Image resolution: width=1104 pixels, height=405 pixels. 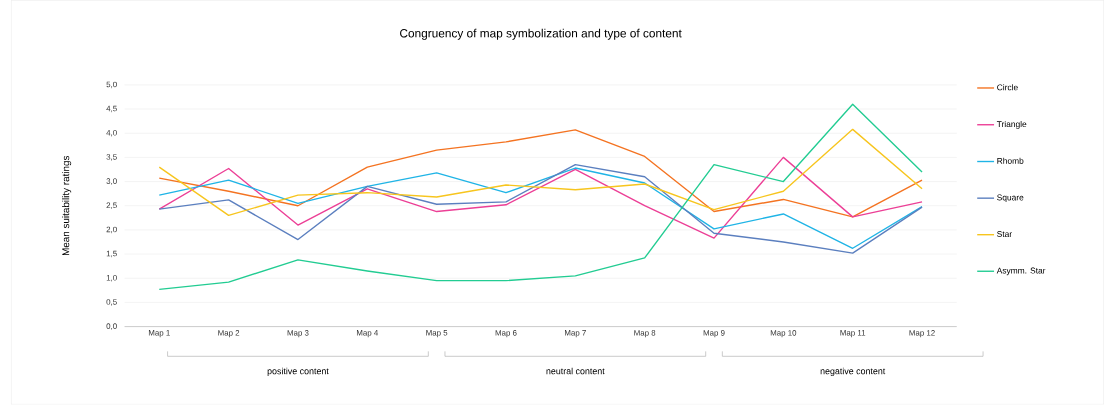 What do you see at coordinates (1004, 234) in the screenshot?
I see `legend-label: Star` at bounding box center [1004, 234].